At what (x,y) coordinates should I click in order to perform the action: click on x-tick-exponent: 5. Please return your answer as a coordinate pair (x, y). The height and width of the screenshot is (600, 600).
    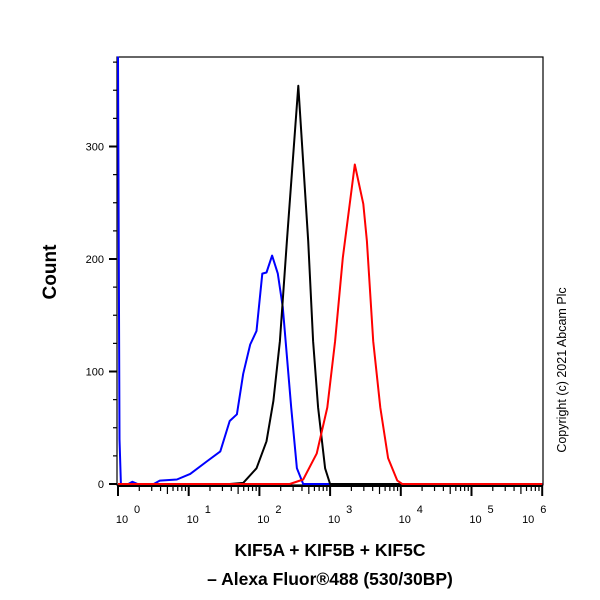
    Looking at the image, I should click on (491, 510).